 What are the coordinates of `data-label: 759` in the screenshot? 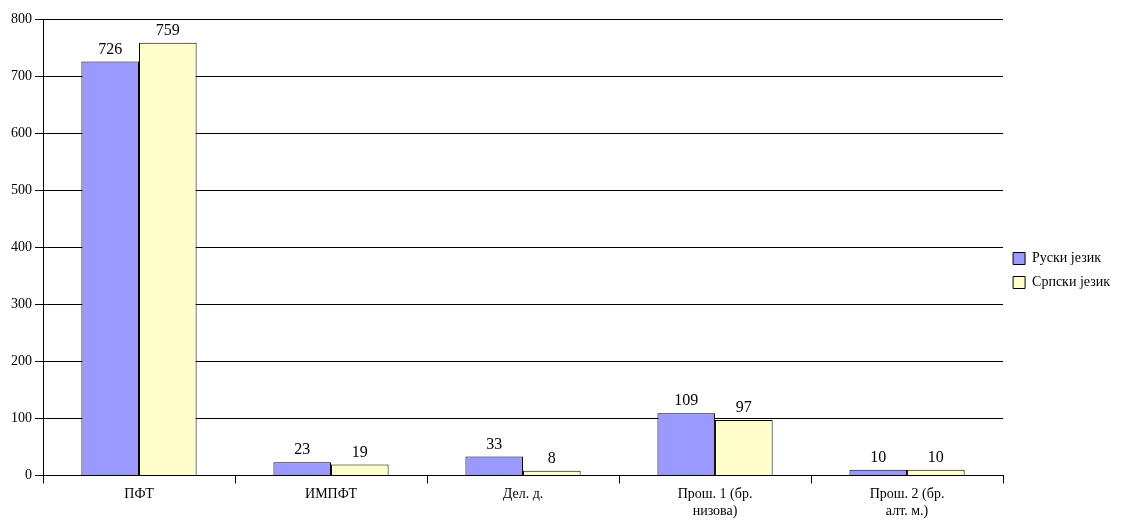 It's located at (167, 29).